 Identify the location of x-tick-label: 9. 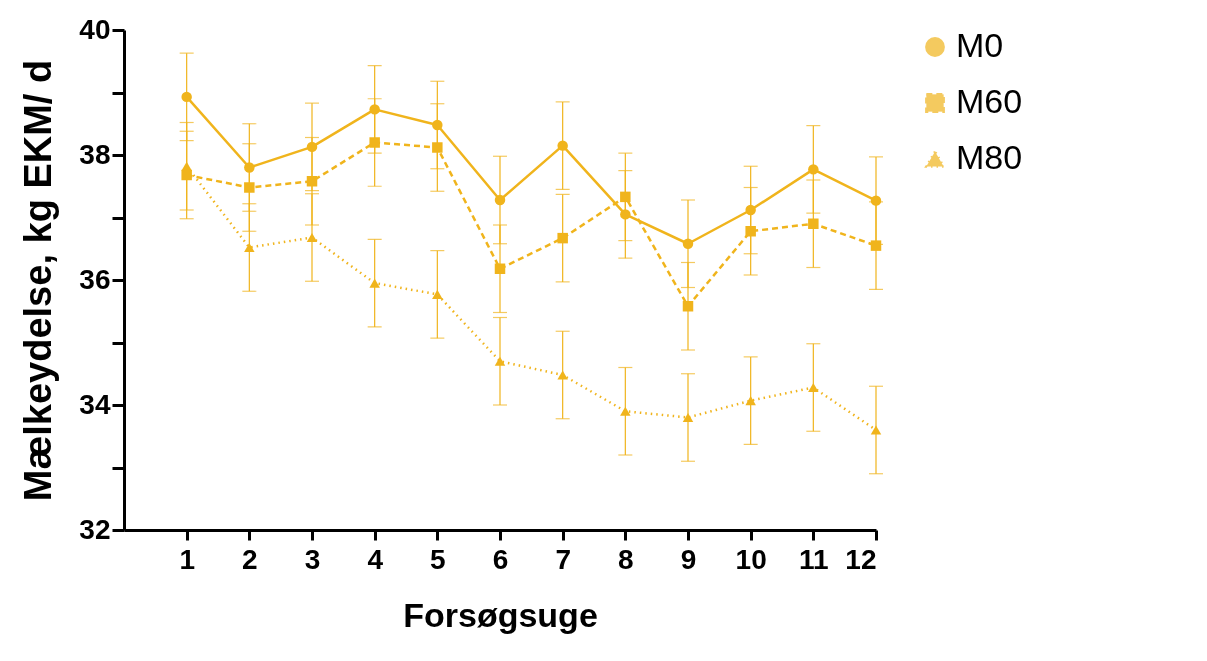
(688, 559).